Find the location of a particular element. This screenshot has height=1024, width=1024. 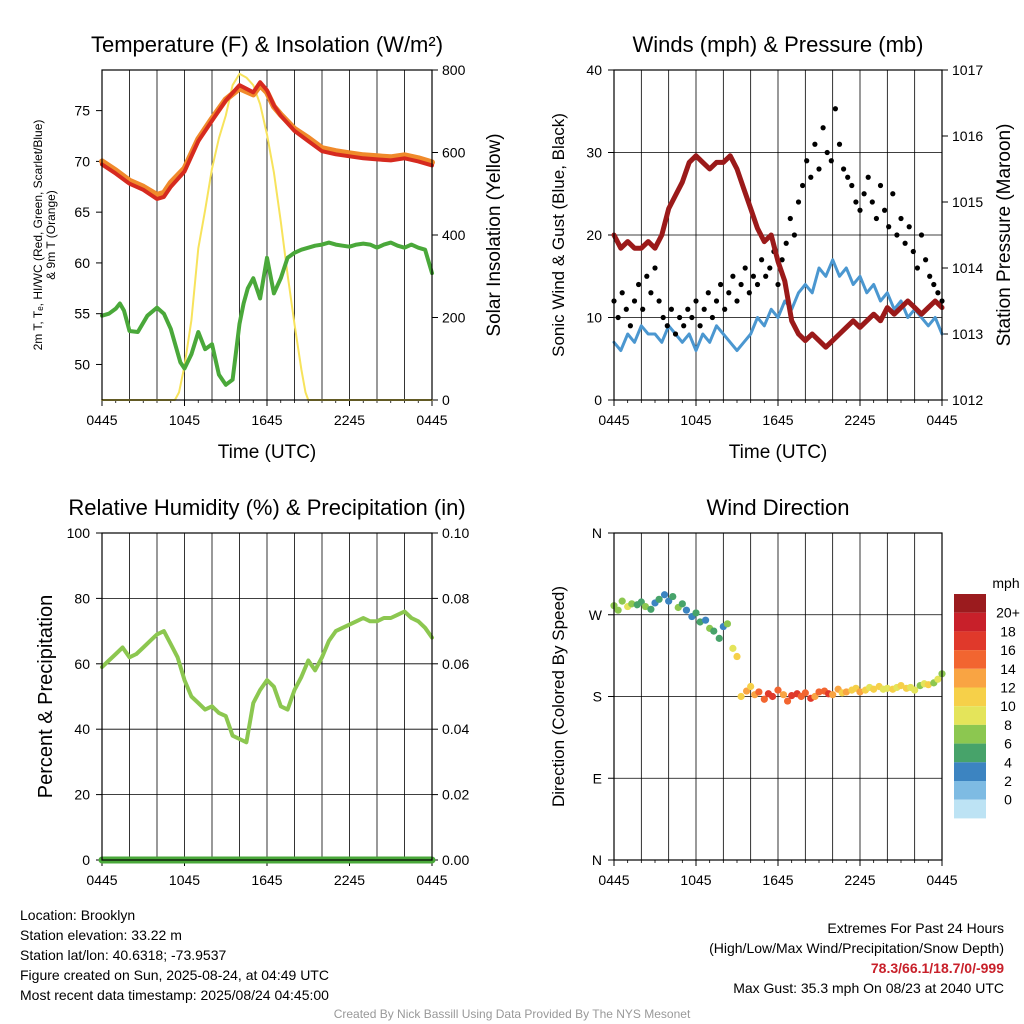

y2-tick-label: 1017 is located at coordinates (967, 70).